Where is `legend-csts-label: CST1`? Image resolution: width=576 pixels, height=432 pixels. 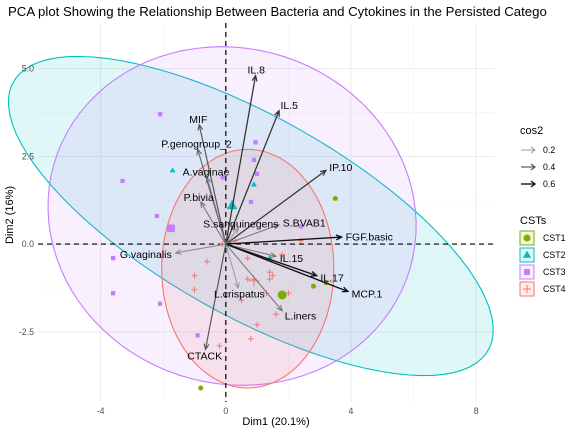
legend-csts-label: CST1 is located at coordinates (554, 238).